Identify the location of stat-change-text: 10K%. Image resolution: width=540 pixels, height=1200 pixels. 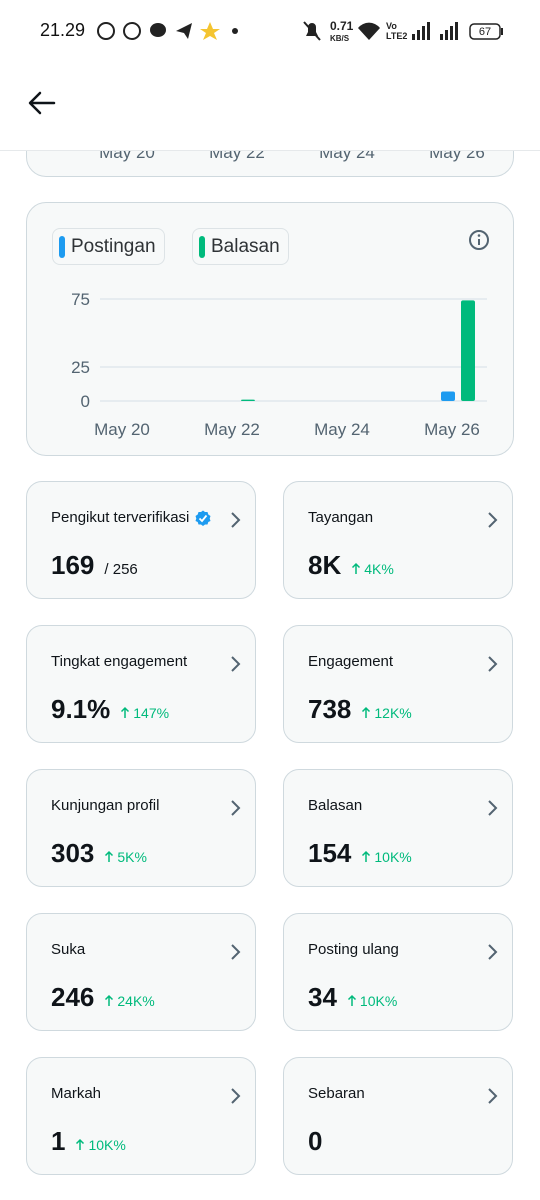
(393, 857).